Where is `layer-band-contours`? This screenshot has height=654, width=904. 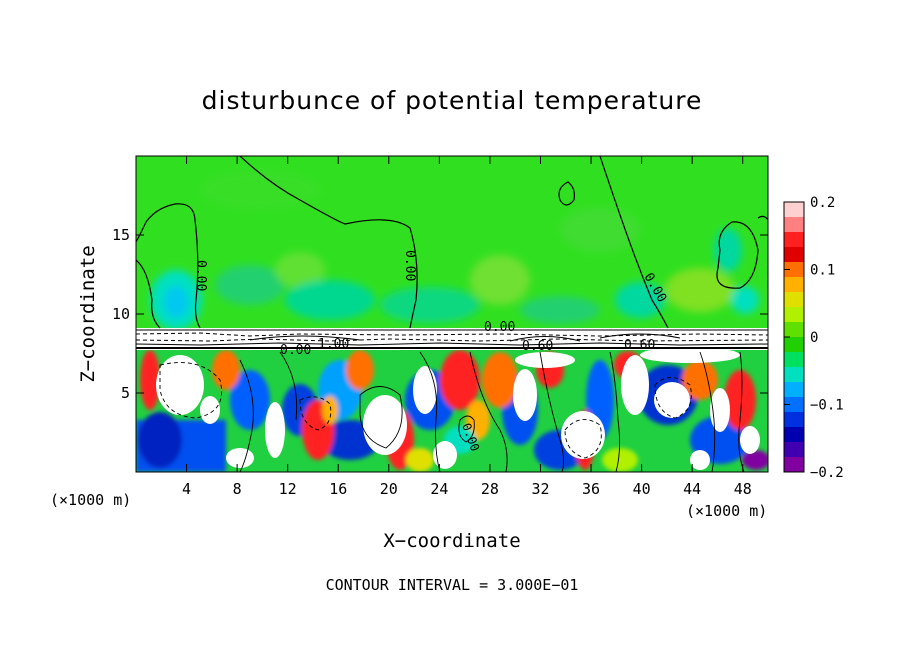
layer-band-contours is located at coordinates (452, 339).